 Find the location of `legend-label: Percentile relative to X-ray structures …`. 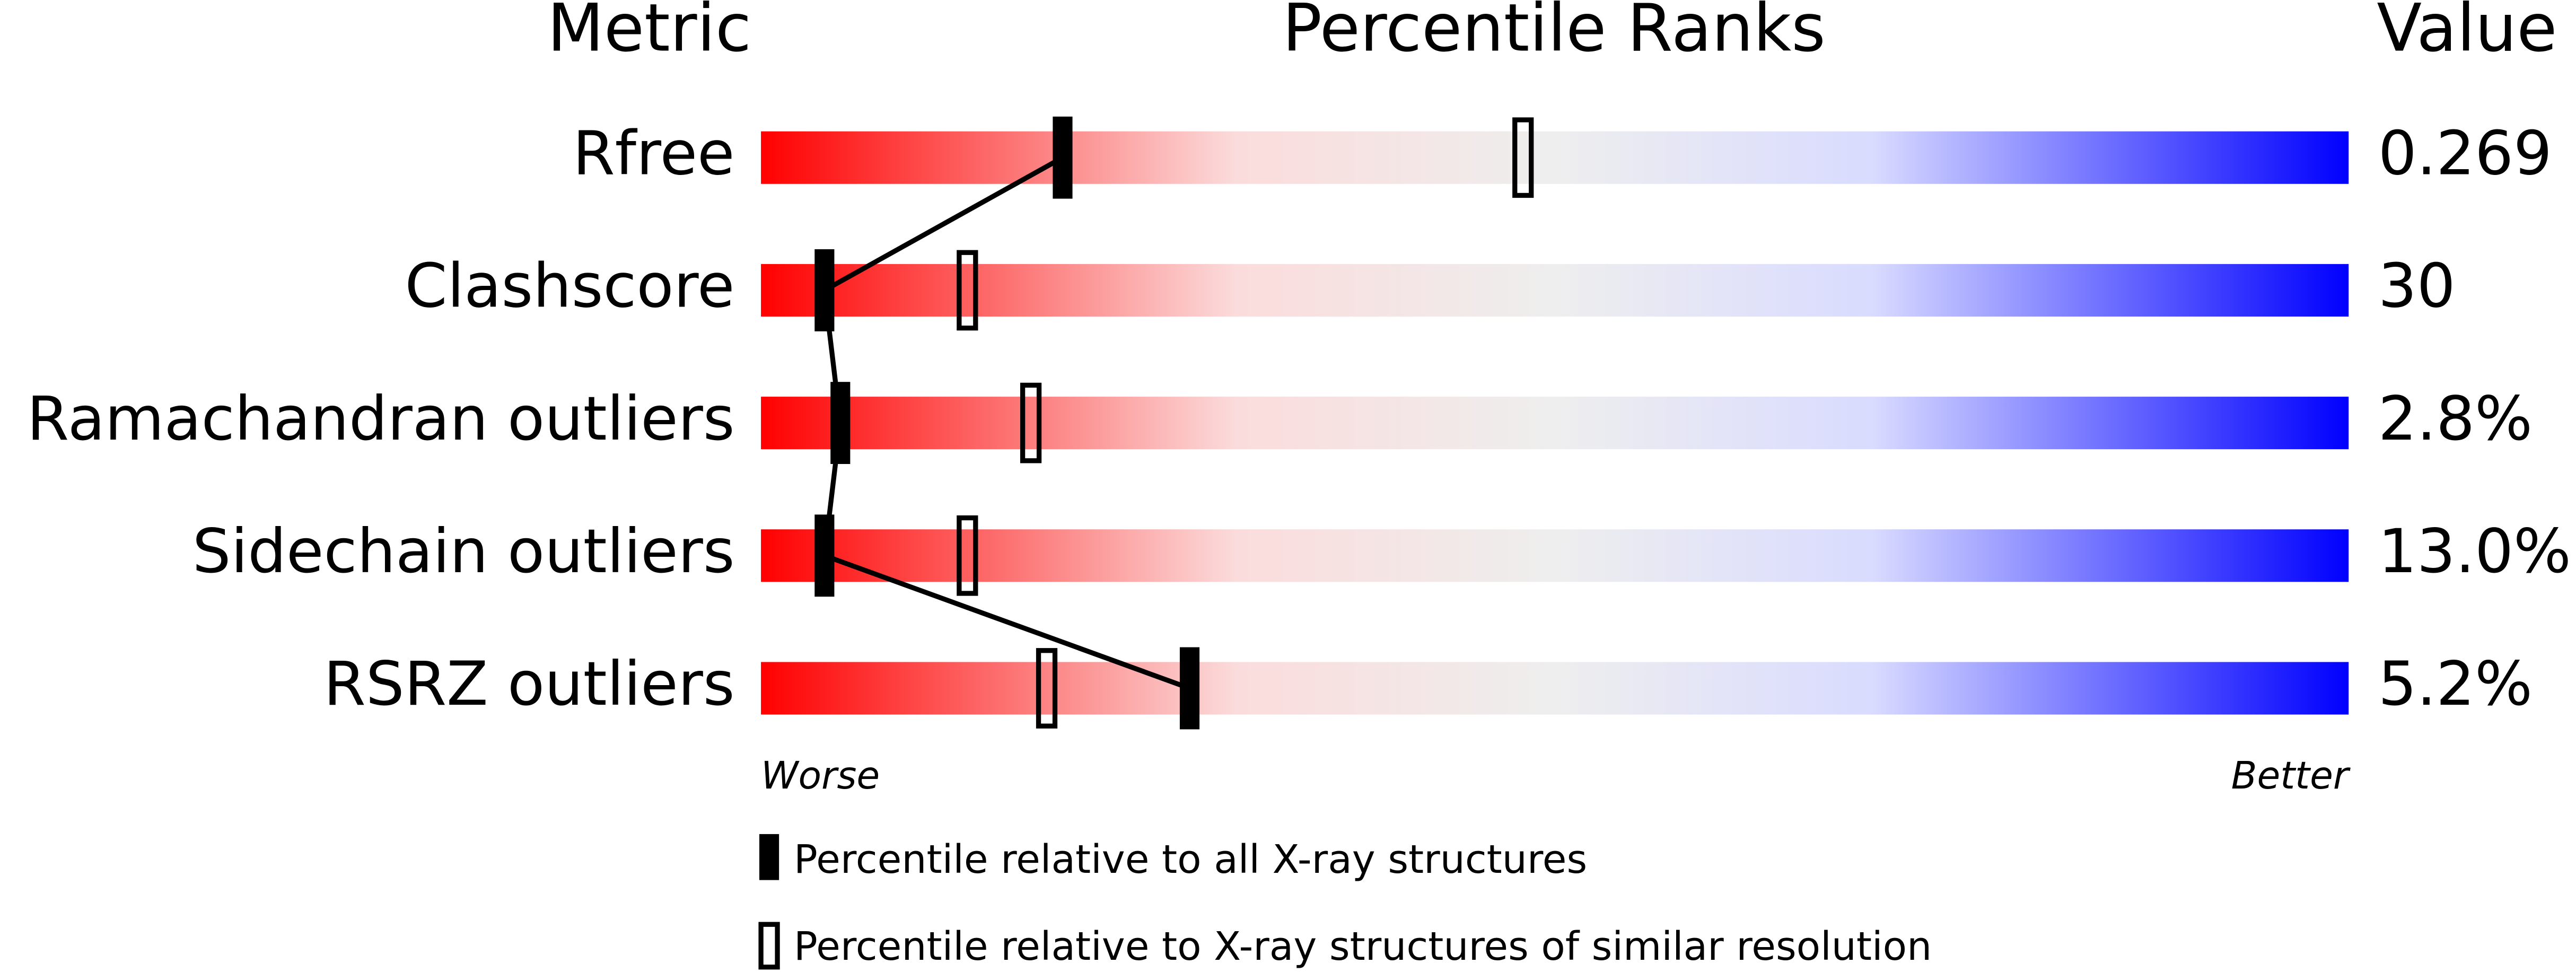

legend-label: Percentile relative to X-ray structures … is located at coordinates (1363, 946).